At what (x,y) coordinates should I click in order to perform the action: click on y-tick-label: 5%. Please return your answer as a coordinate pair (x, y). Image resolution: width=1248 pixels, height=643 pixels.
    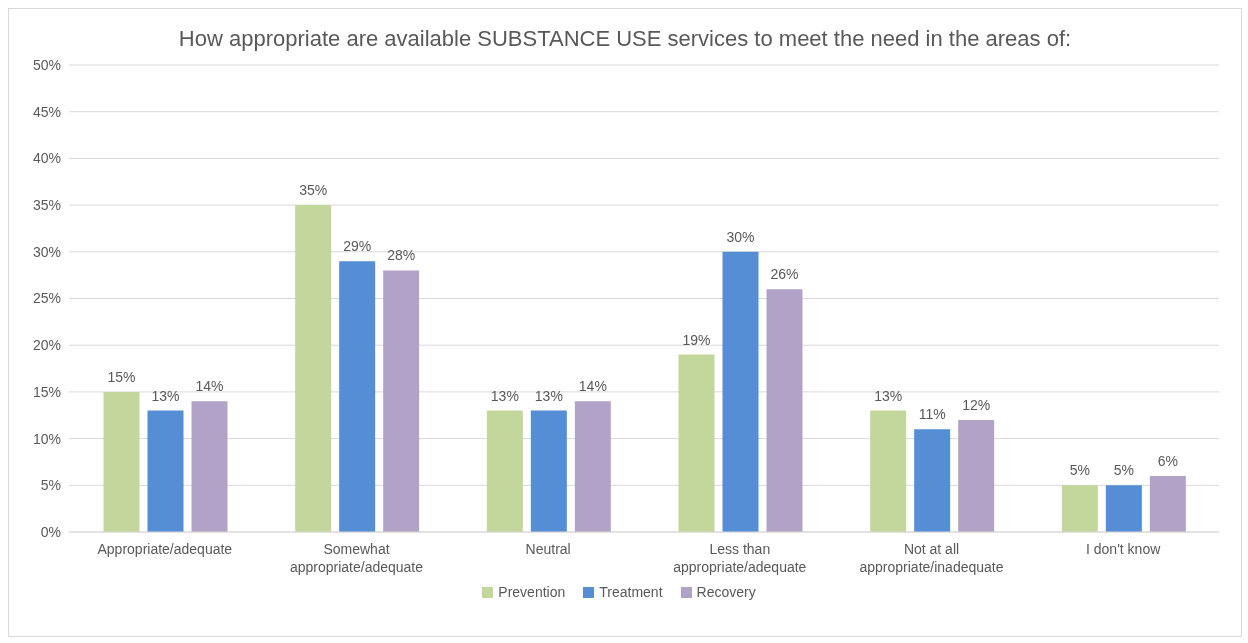
    Looking at the image, I should click on (50, 485).